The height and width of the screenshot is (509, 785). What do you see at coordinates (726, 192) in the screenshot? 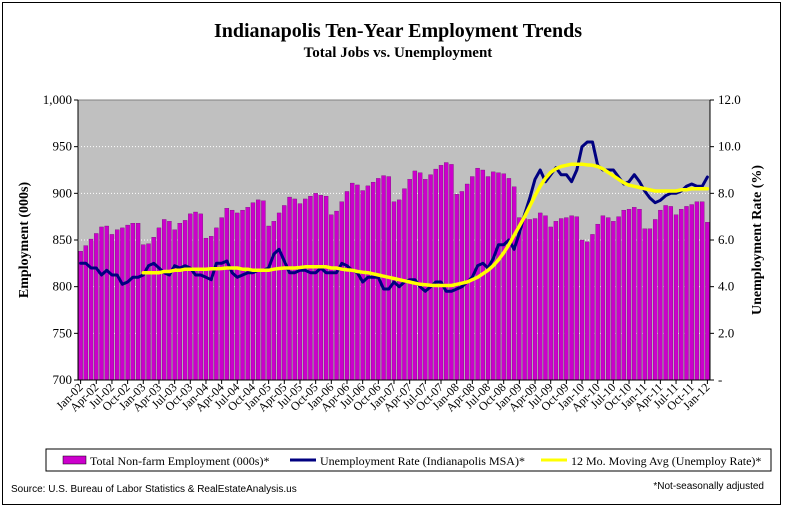
I see `y2-tick-label: 8.0` at bounding box center [726, 192].